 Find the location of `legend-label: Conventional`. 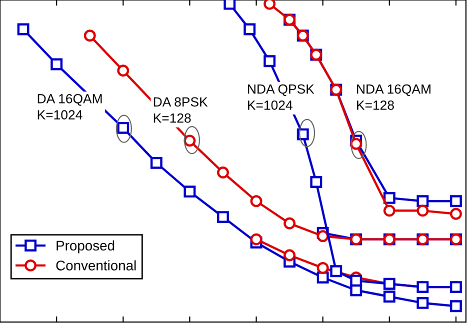

legend-label: Conventional is located at coordinates (96, 265).